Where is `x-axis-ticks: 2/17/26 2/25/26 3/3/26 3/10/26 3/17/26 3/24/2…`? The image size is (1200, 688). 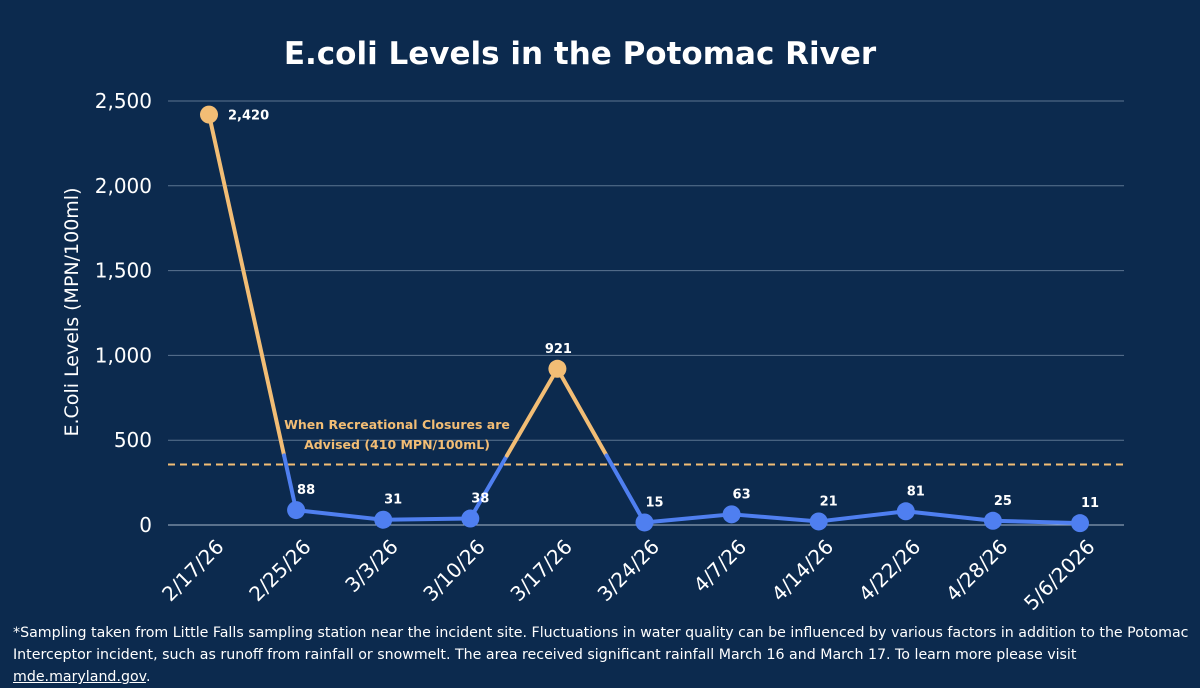
x-axis-ticks: 2/17/26 2/25/26 3/3/26 3/10/26 3/17/26 3/24/2… is located at coordinates (628, 575).